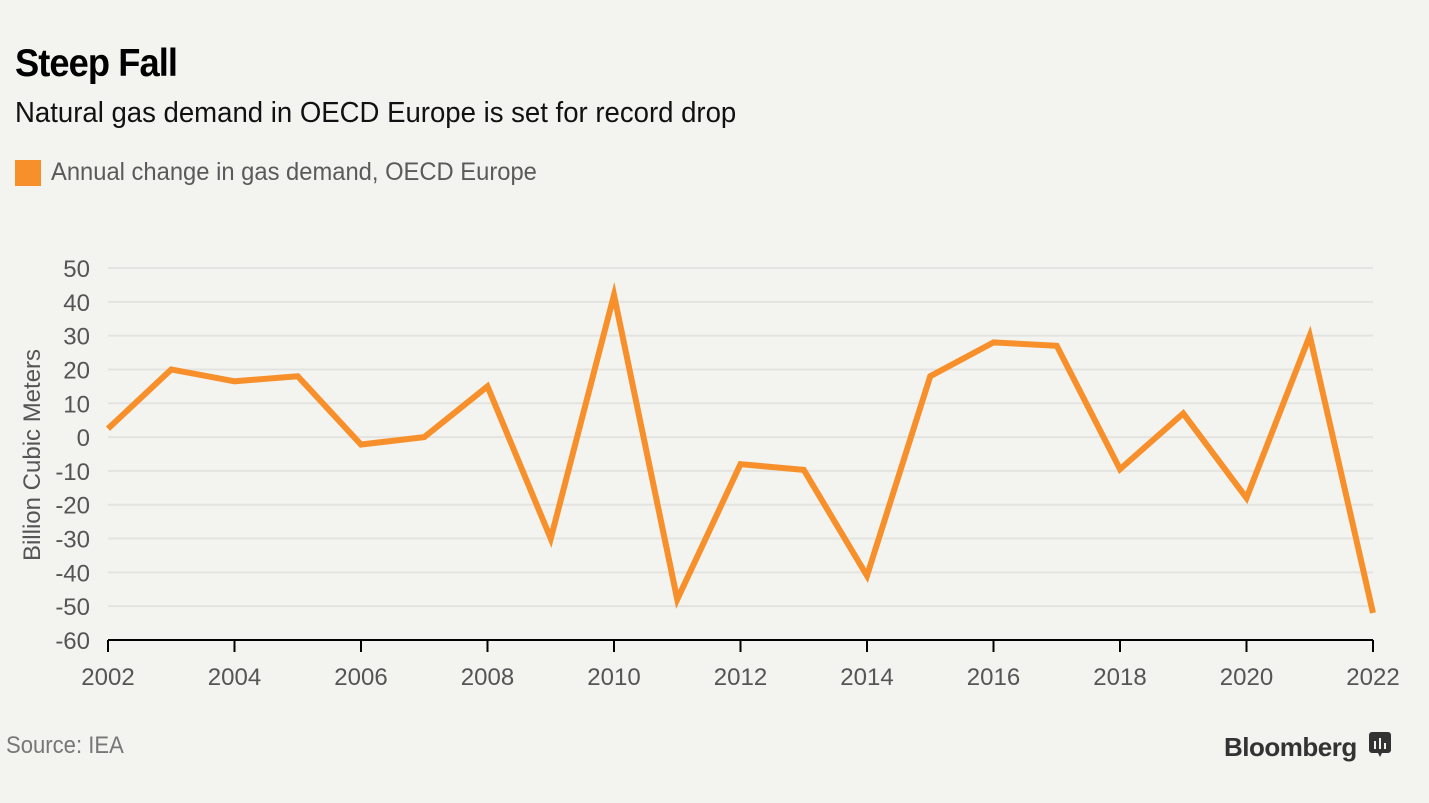 The image size is (1429, 803). What do you see at coordinates (72, 455) in the screenshot?
I see `y-axis-ticks: 50 40 30 20 10 0 -10 -20 -30 -40 -50 -60` at bounding box center [72, 455].